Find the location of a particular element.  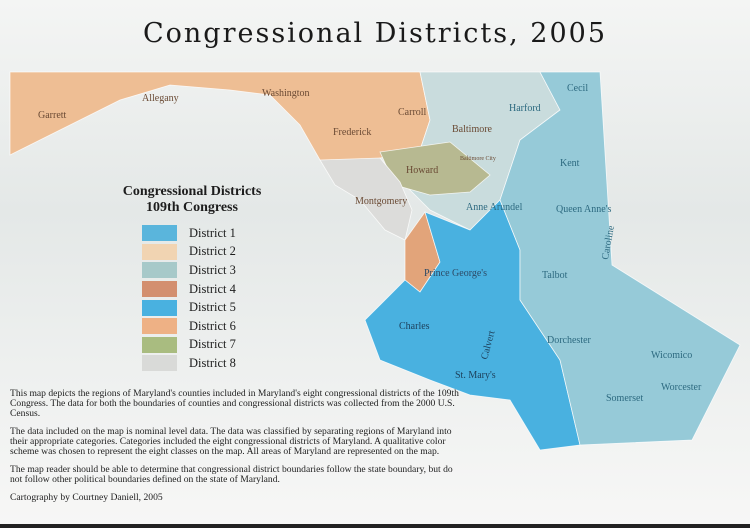

county-label: Queen Anne's is located at coordinates (584, 209).